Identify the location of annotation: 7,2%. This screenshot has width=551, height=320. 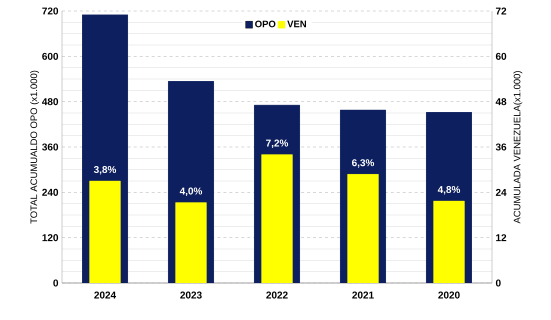
(277, 144).